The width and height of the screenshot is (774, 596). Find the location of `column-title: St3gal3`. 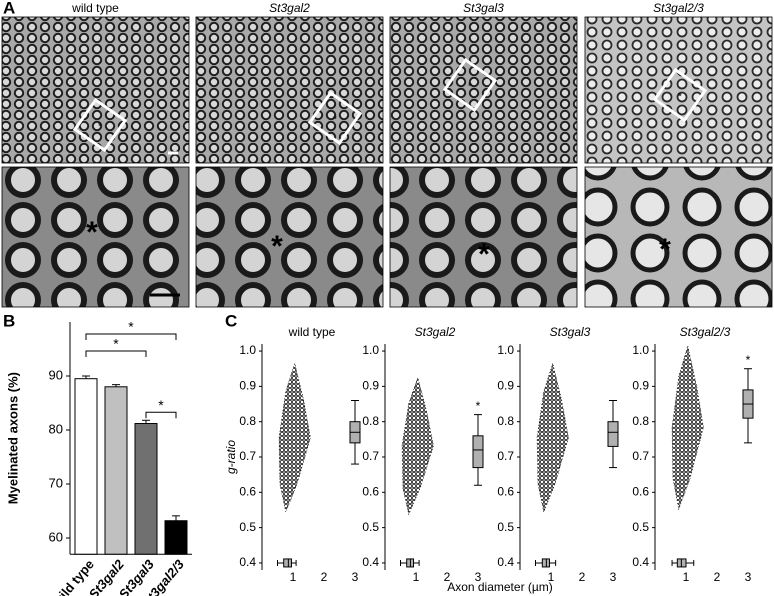

column-title: St3gal3 is located at coordinates (483, 8).